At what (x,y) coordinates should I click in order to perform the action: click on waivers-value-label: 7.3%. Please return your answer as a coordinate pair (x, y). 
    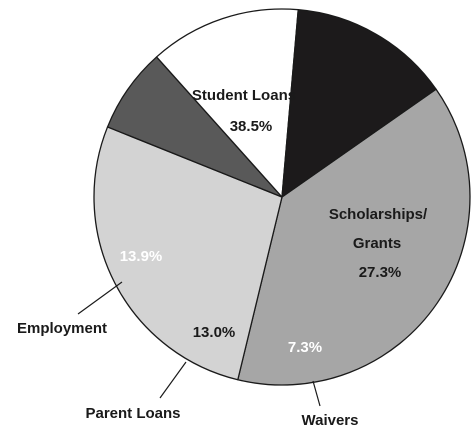
    Looking at the image, I should click on (305, 347).